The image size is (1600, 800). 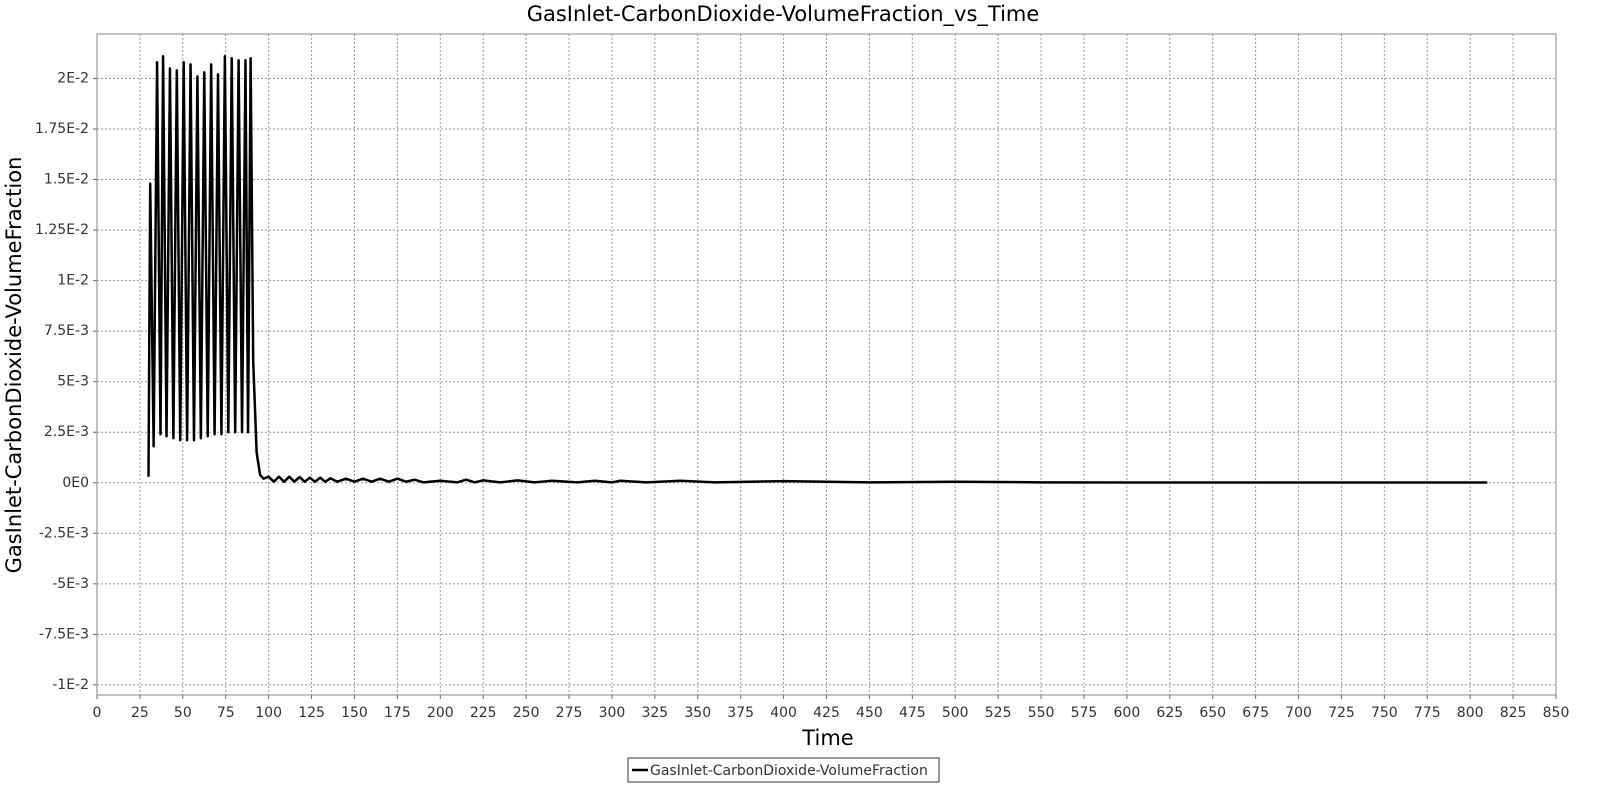 What do you see at coordinates (397, 713) in the screenshot?
I see `x-tick-label: 175` at bounding box center [397, 713].